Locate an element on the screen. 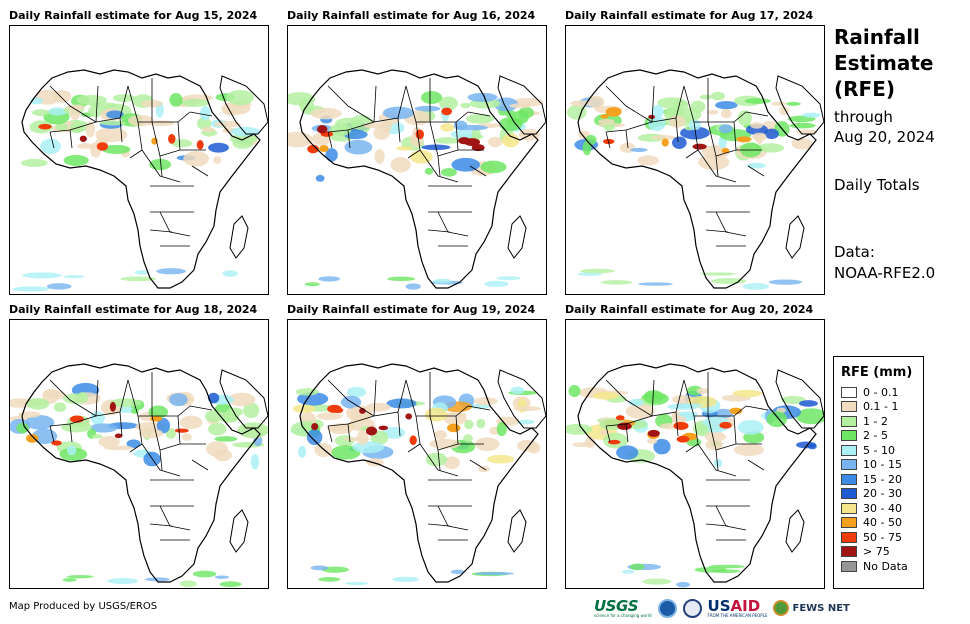 This screenshot has width=970, height=624. usgs-logo: USGS science for a changing world is located at coordinates (623, 607).